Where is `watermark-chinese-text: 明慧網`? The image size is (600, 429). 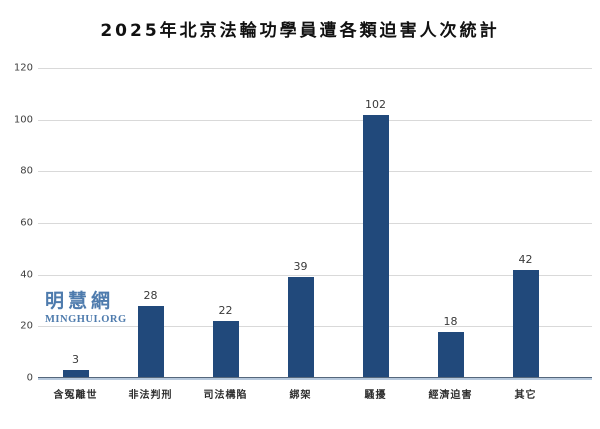
watermark-chinese-text: 明慧網 is located at coordinates (80, 301).